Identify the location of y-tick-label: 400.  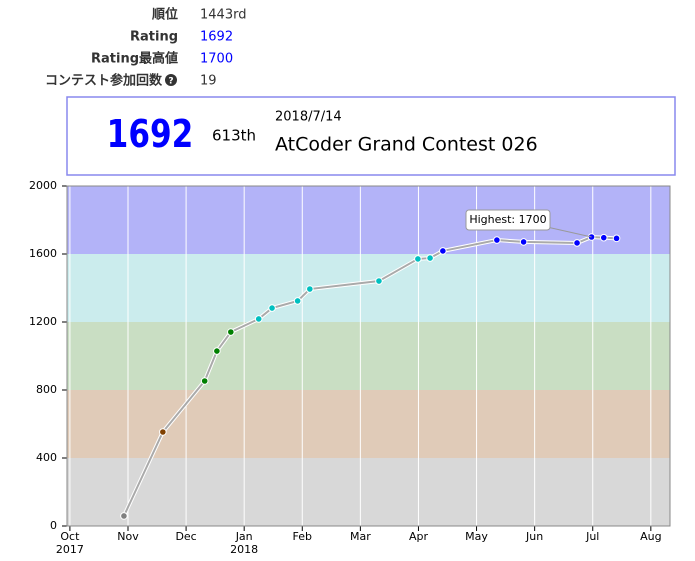
(46, 457).